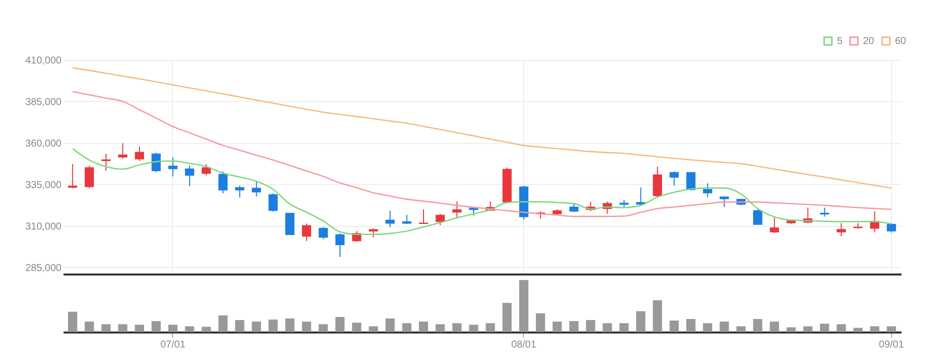 The height and width of the screenshot is (359, 950). I want to click on legend-label: 5, so click(840, 42).